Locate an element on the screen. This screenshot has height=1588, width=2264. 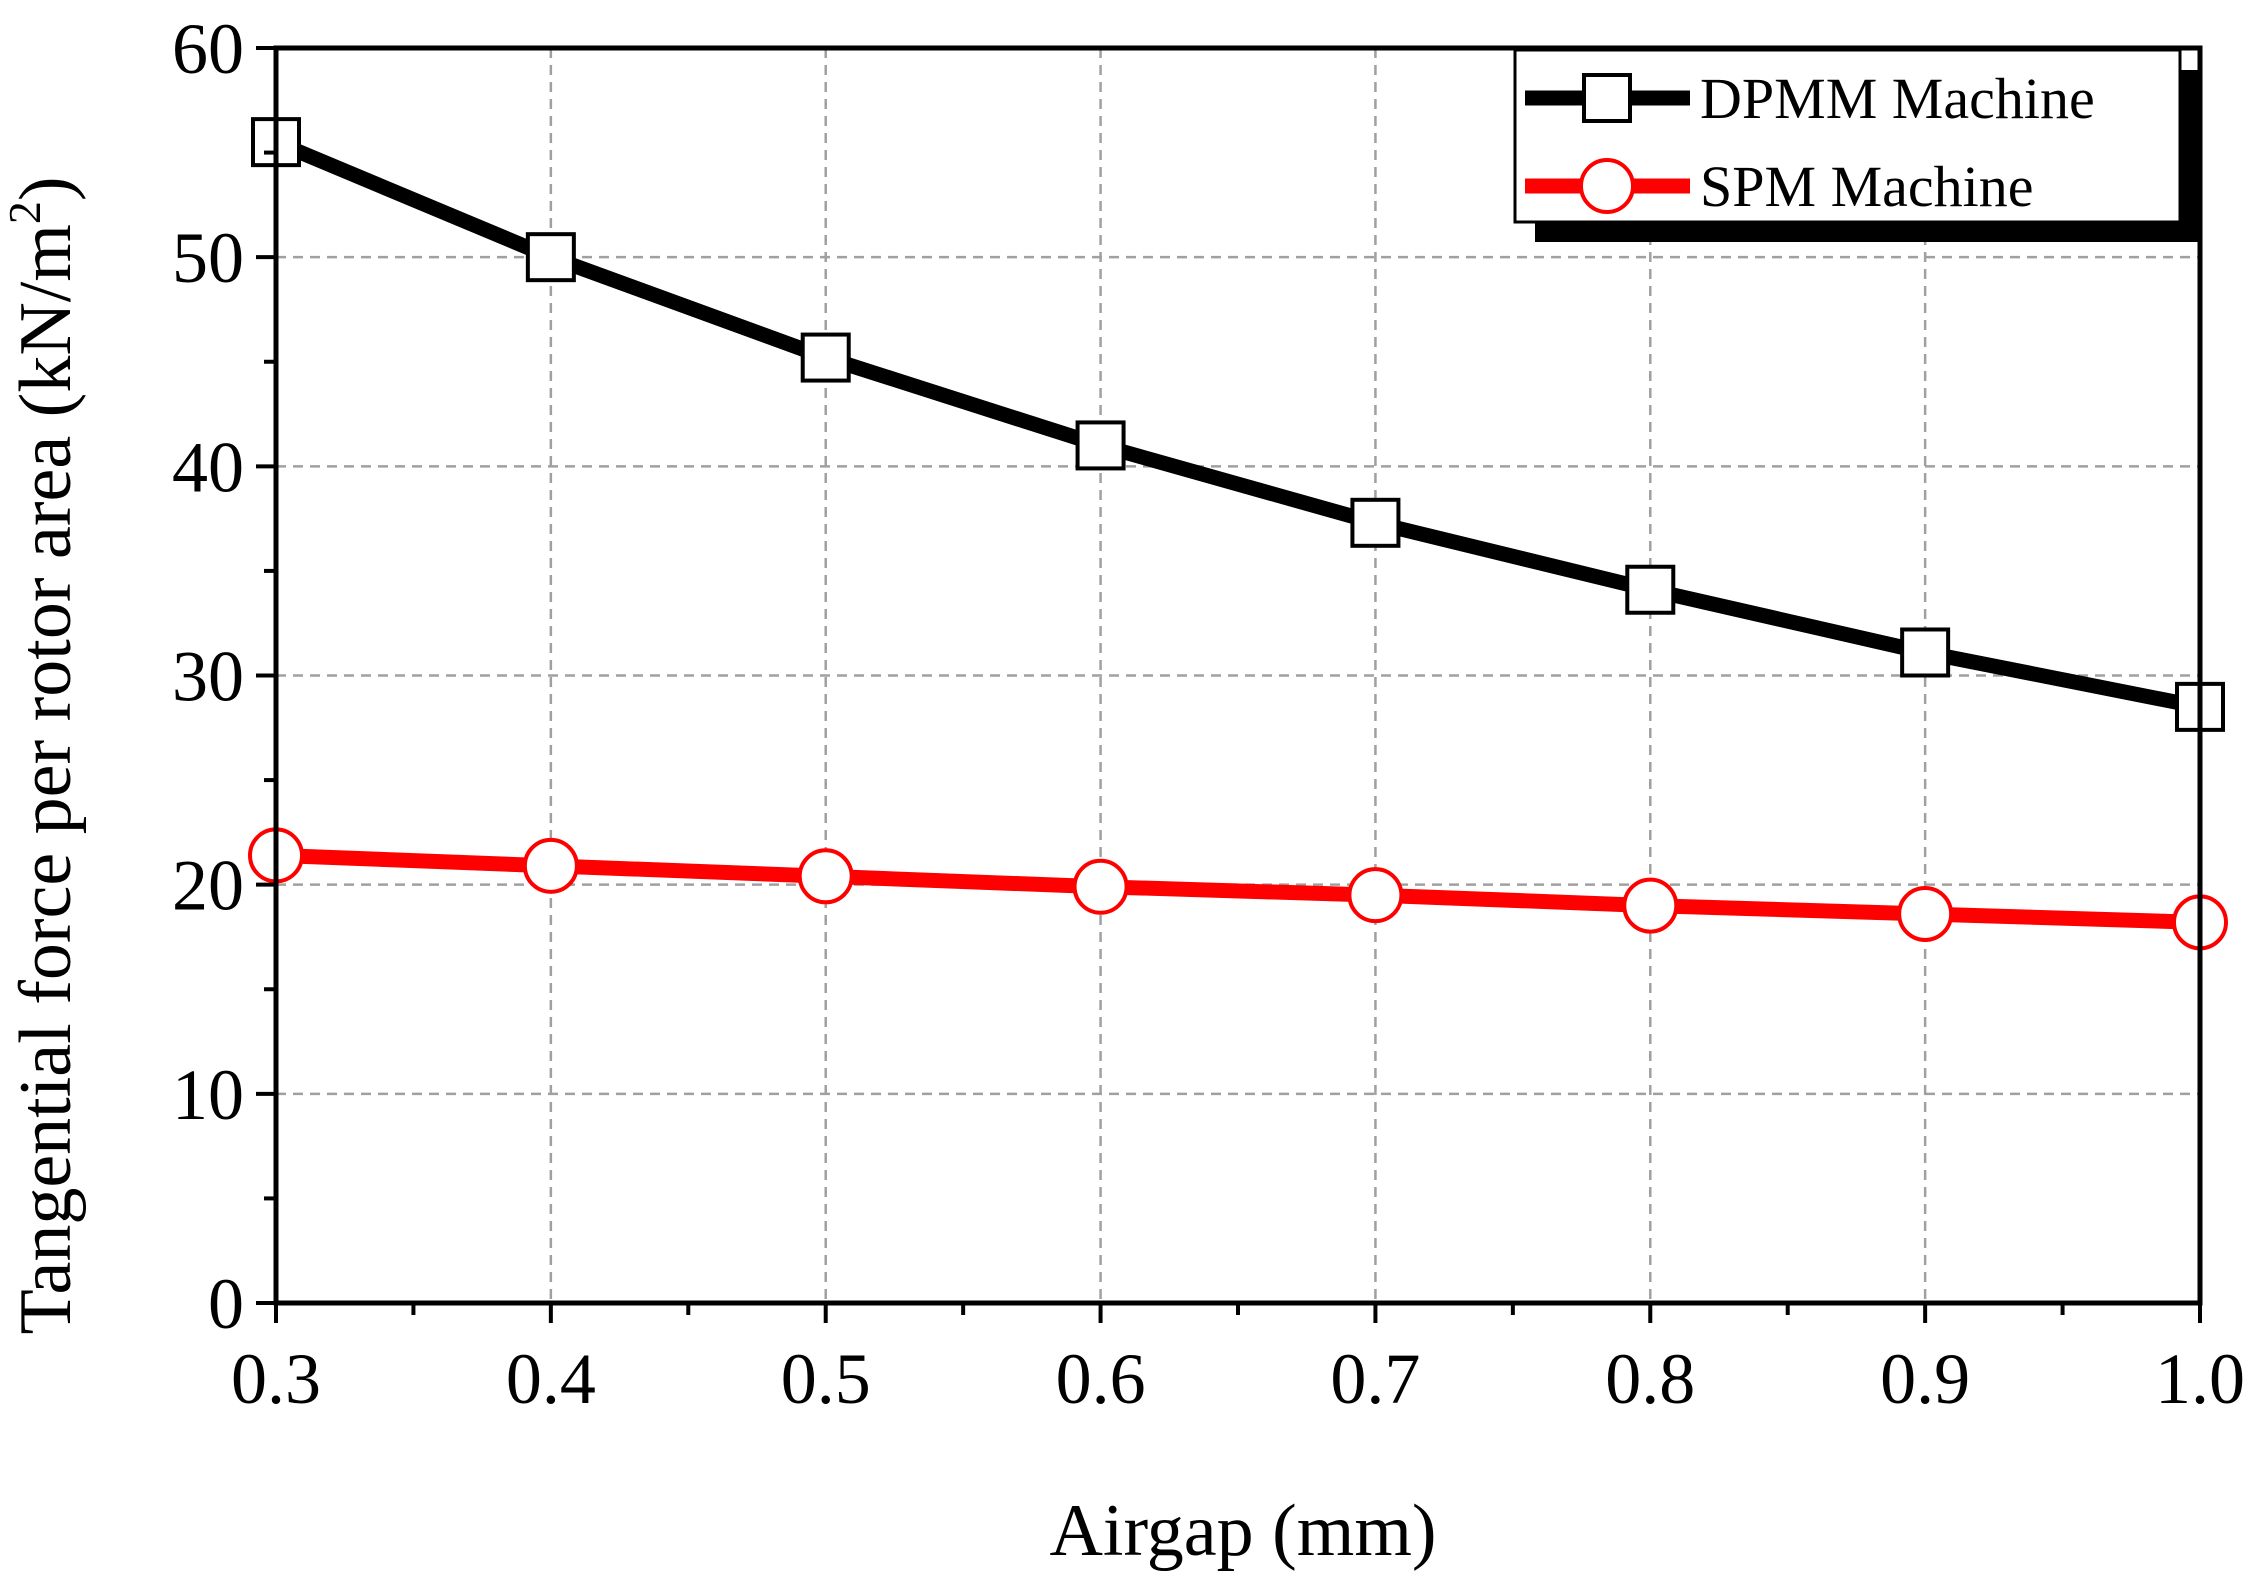
series-spm-machine is located at coordinates (1238, 889).